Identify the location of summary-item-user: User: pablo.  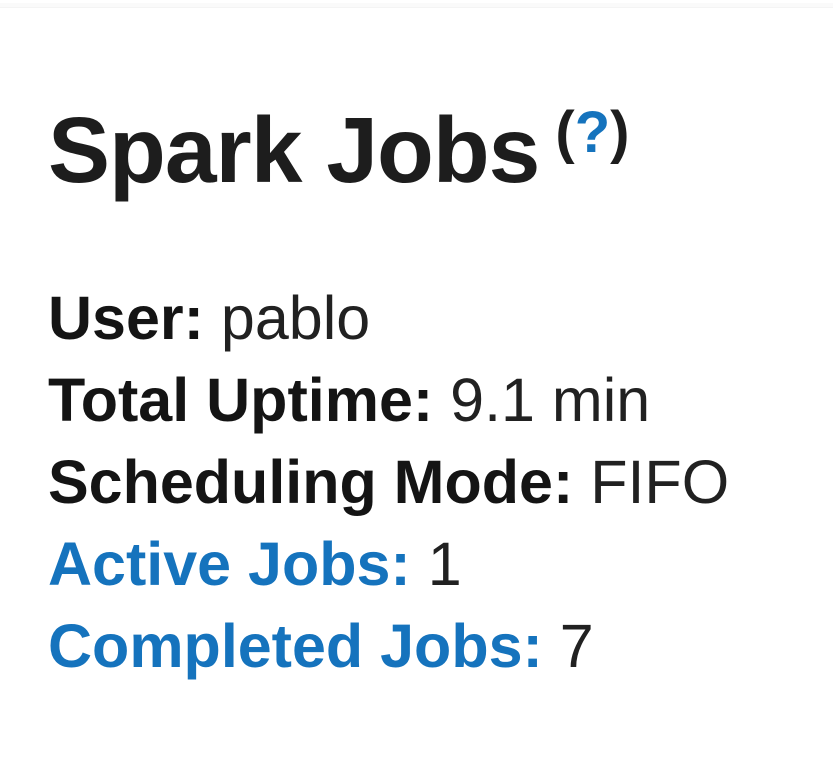
(430, 318).